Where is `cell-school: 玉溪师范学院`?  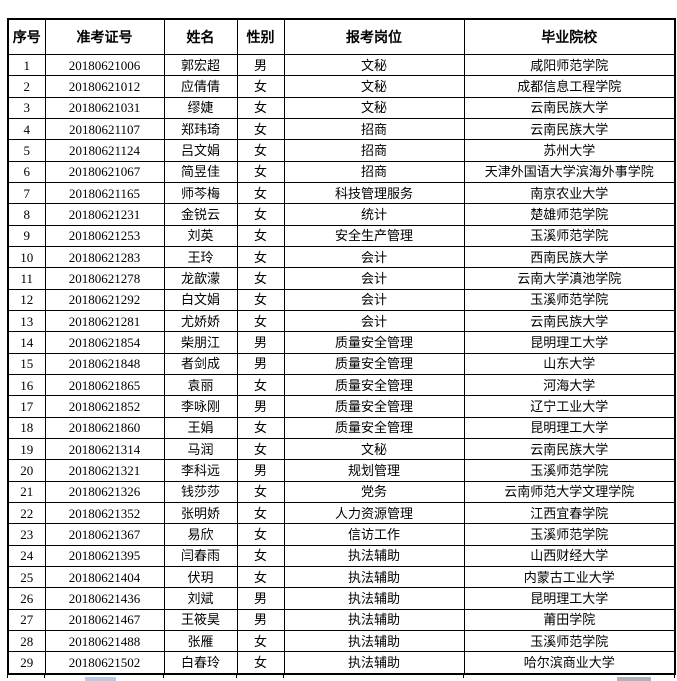 cell-school: 玉溪师范学院 is located at coordinates (569, 534).